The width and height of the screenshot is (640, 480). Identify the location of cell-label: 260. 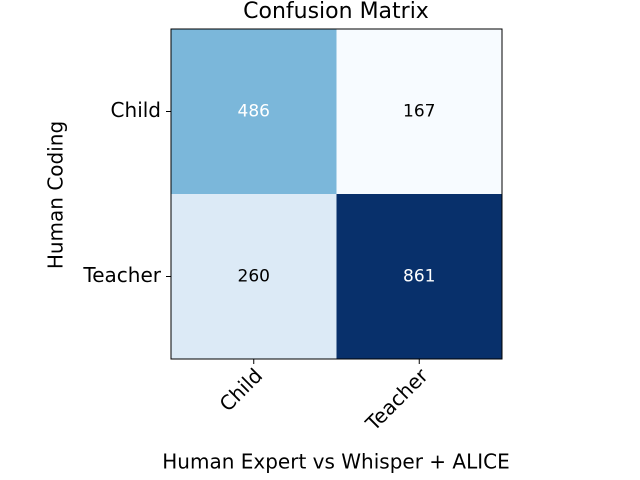
(254, 277).